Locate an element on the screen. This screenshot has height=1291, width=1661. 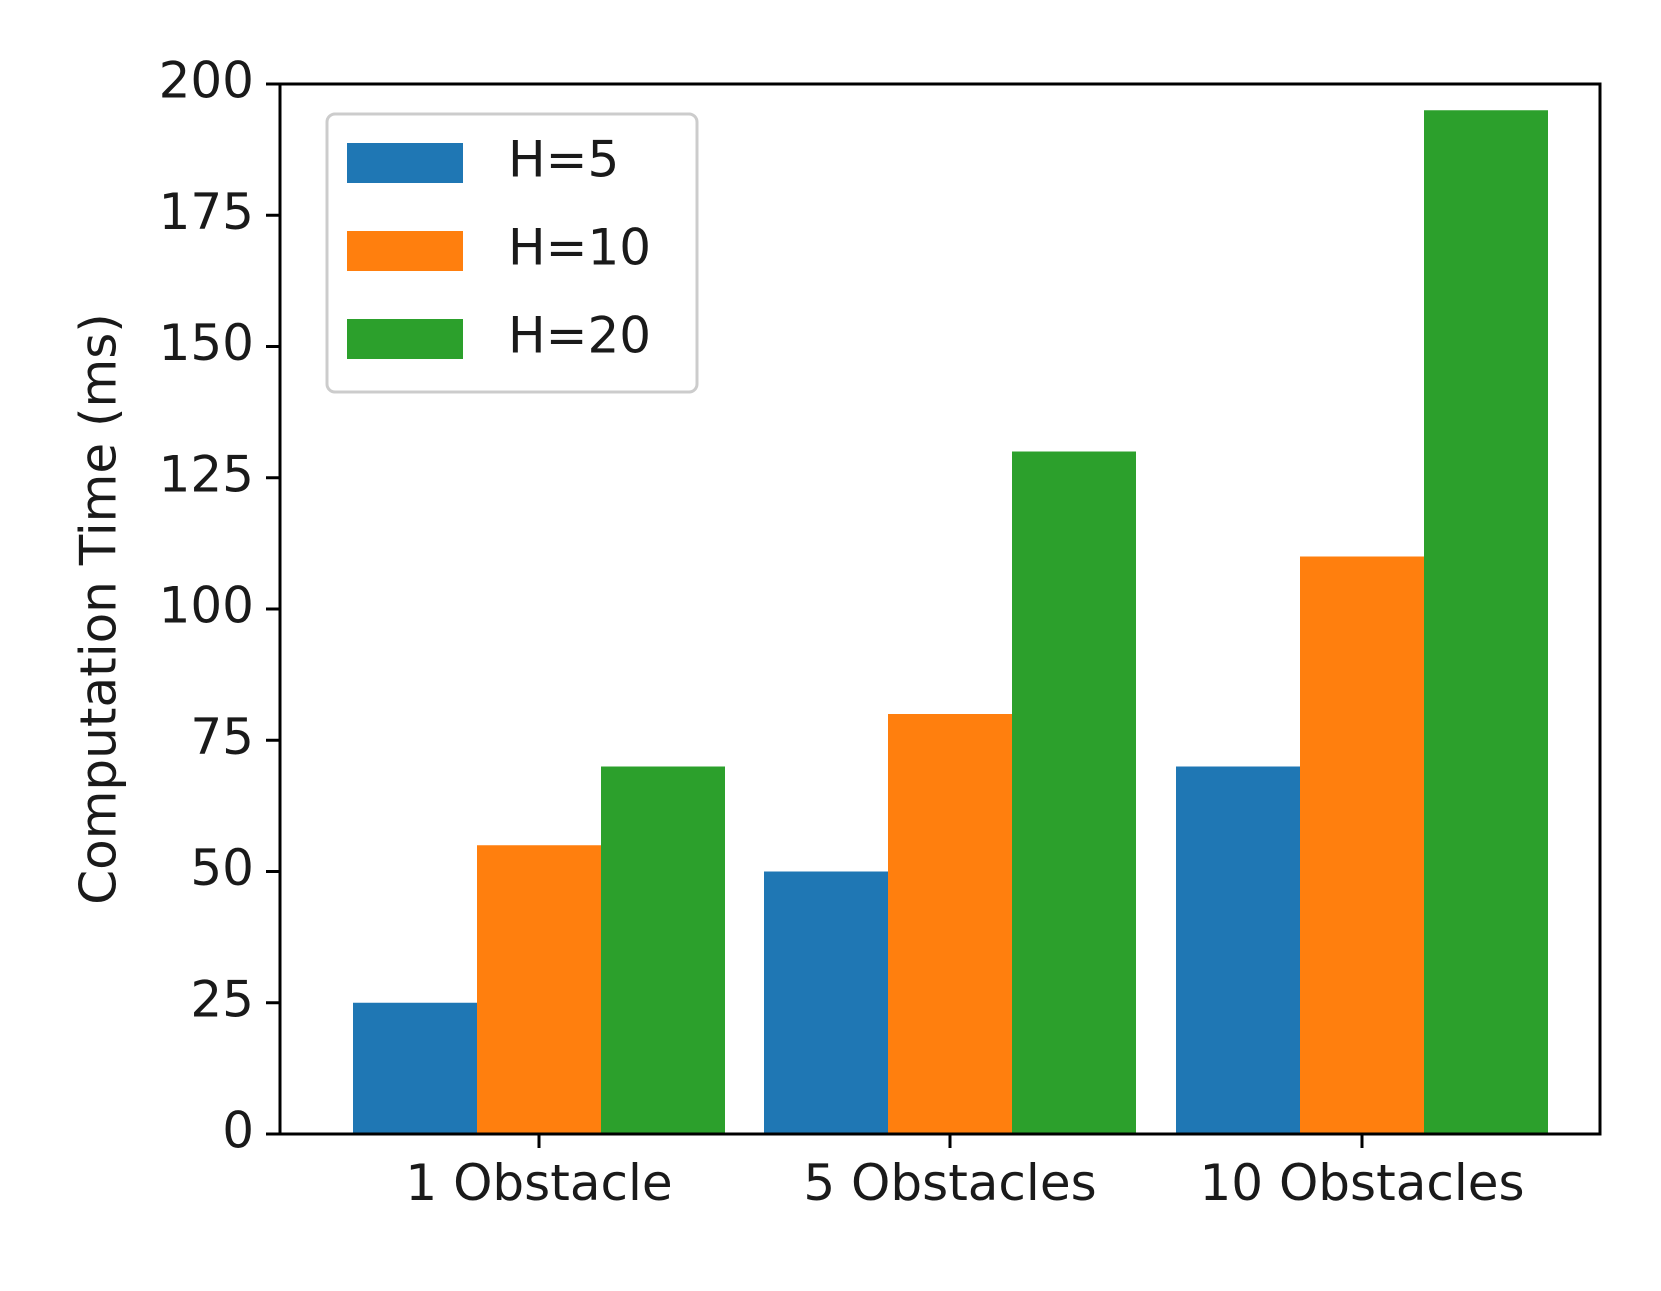
x-tick-label: 10 Obstacles is located at coordinates (1361, 1183).